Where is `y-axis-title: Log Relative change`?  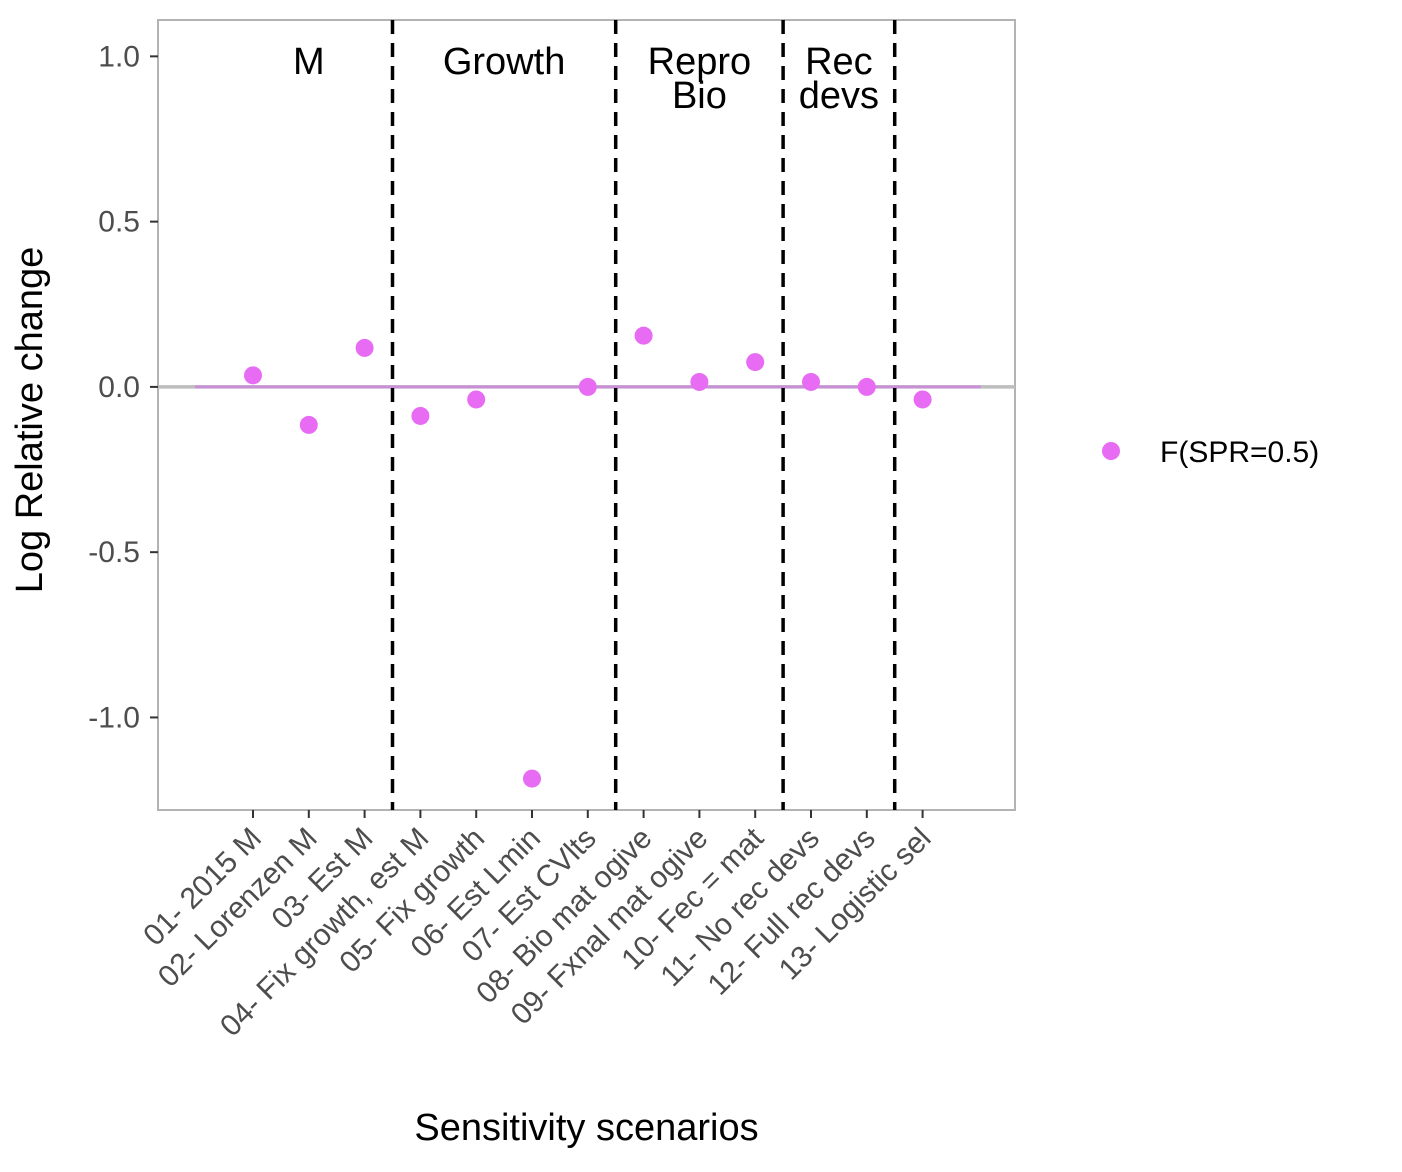
y-axis-title: Log Relative change is located at coordinates (30, 420).